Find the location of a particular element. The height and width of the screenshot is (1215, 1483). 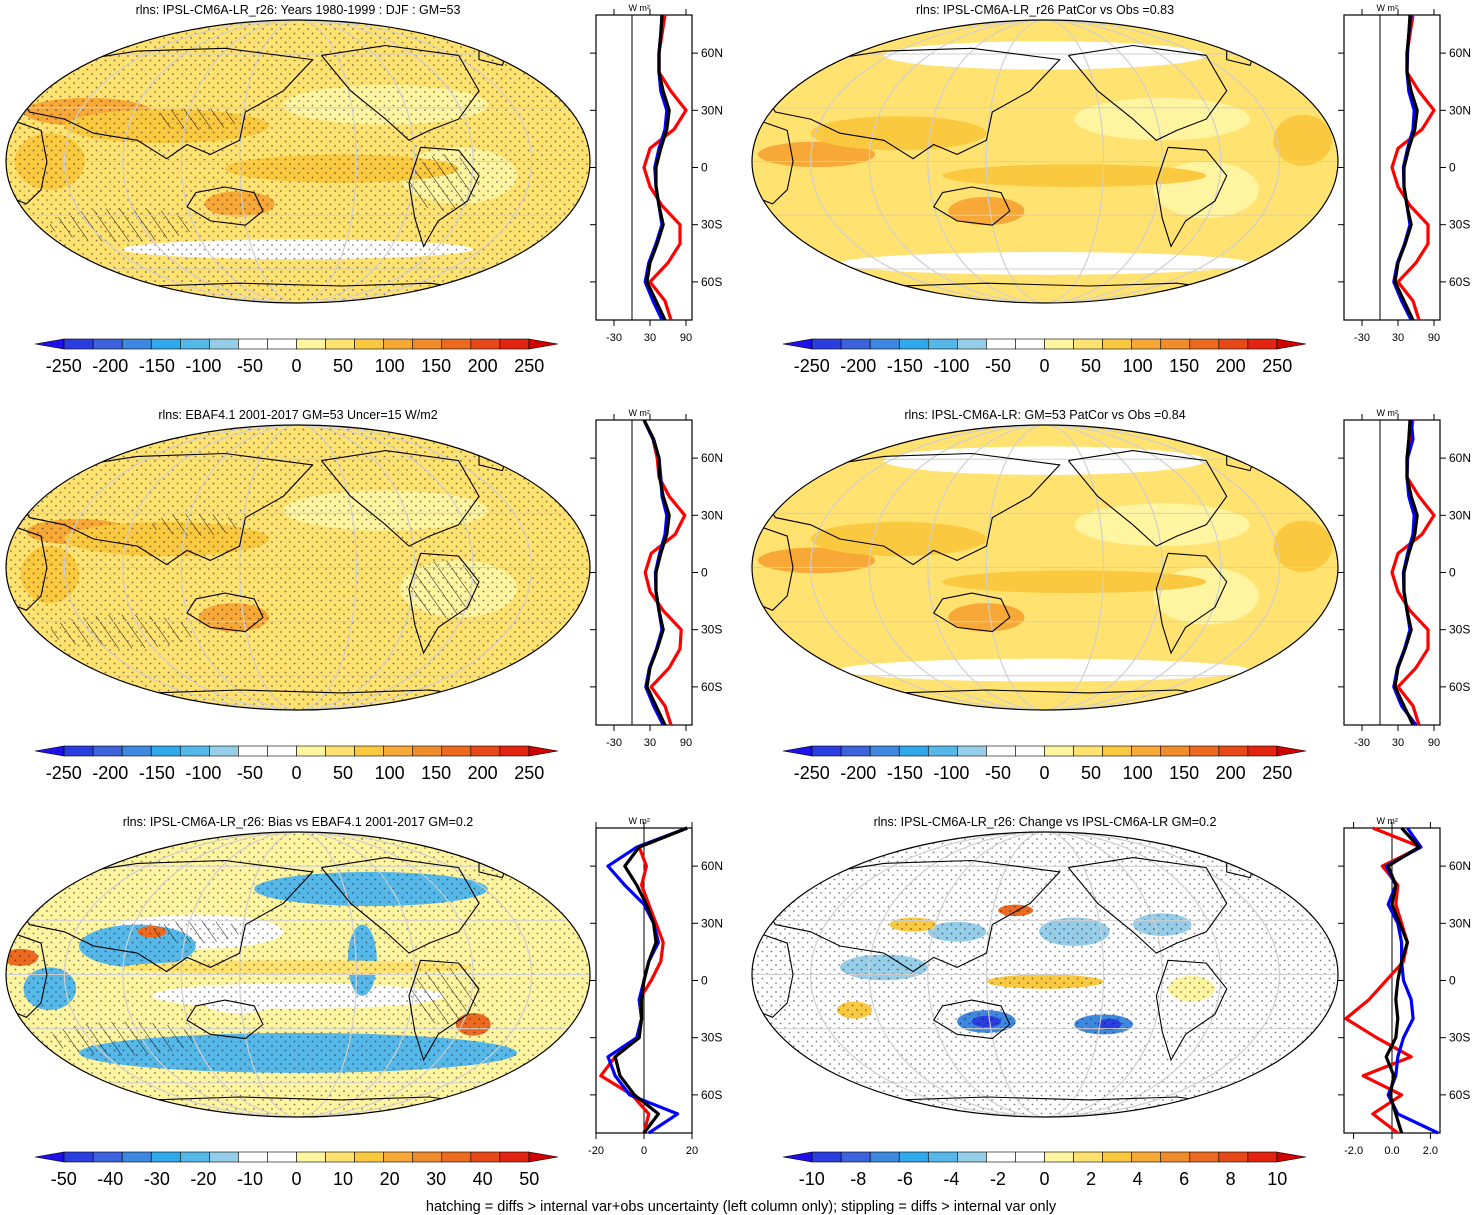

colorbar-tick-label: -250 is located at coordinates (812, 773).